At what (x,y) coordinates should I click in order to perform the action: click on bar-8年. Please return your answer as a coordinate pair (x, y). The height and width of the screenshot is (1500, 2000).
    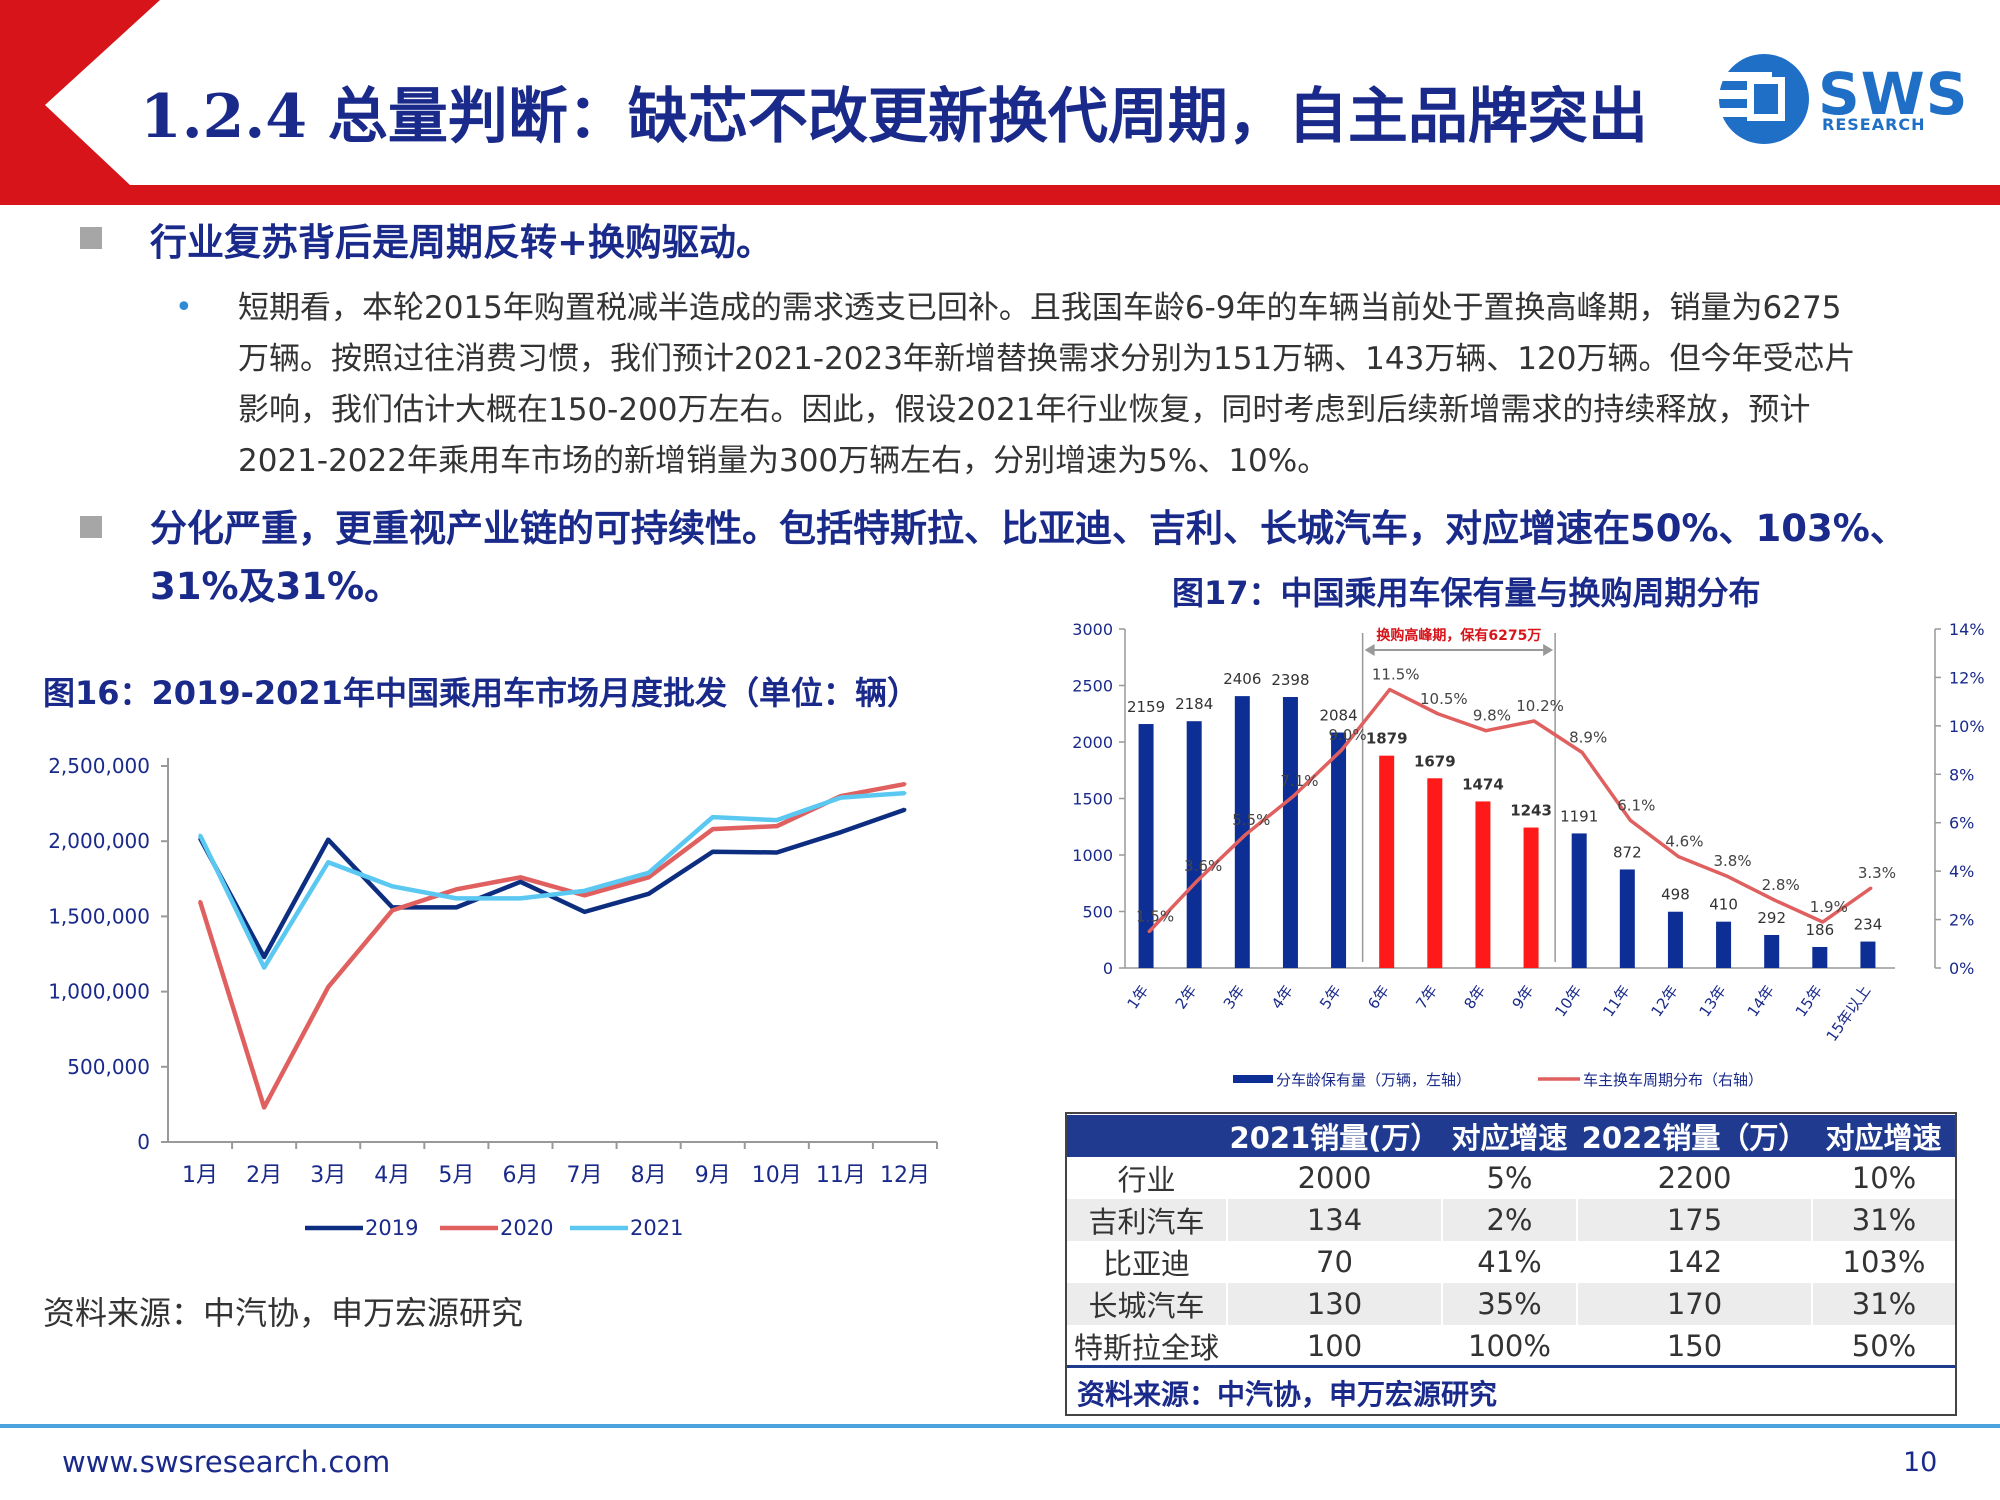
    Looking at the image, I should click on (1483, 884).